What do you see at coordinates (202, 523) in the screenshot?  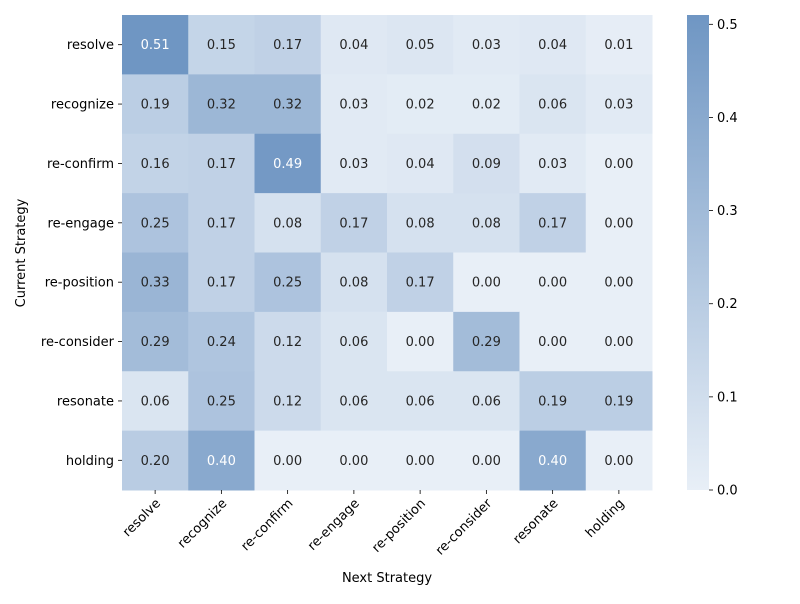 I see `x-tick-label: recognize` at bounding box center [202, 523].